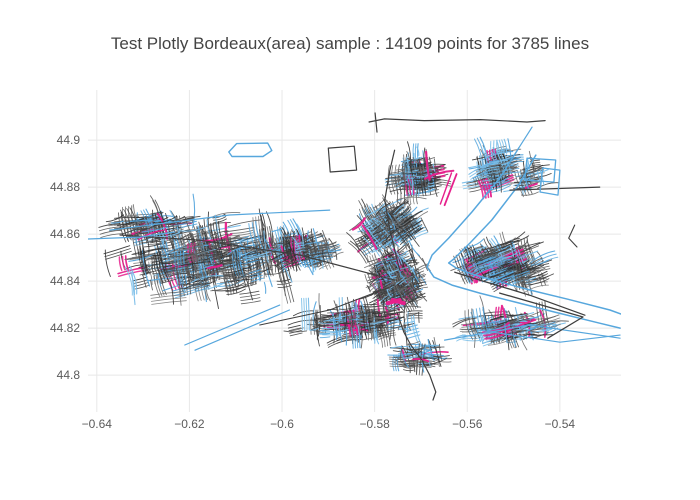 The image size is (700, 500). I want to click on feature-bottom-blue-right, so click(550, 336).